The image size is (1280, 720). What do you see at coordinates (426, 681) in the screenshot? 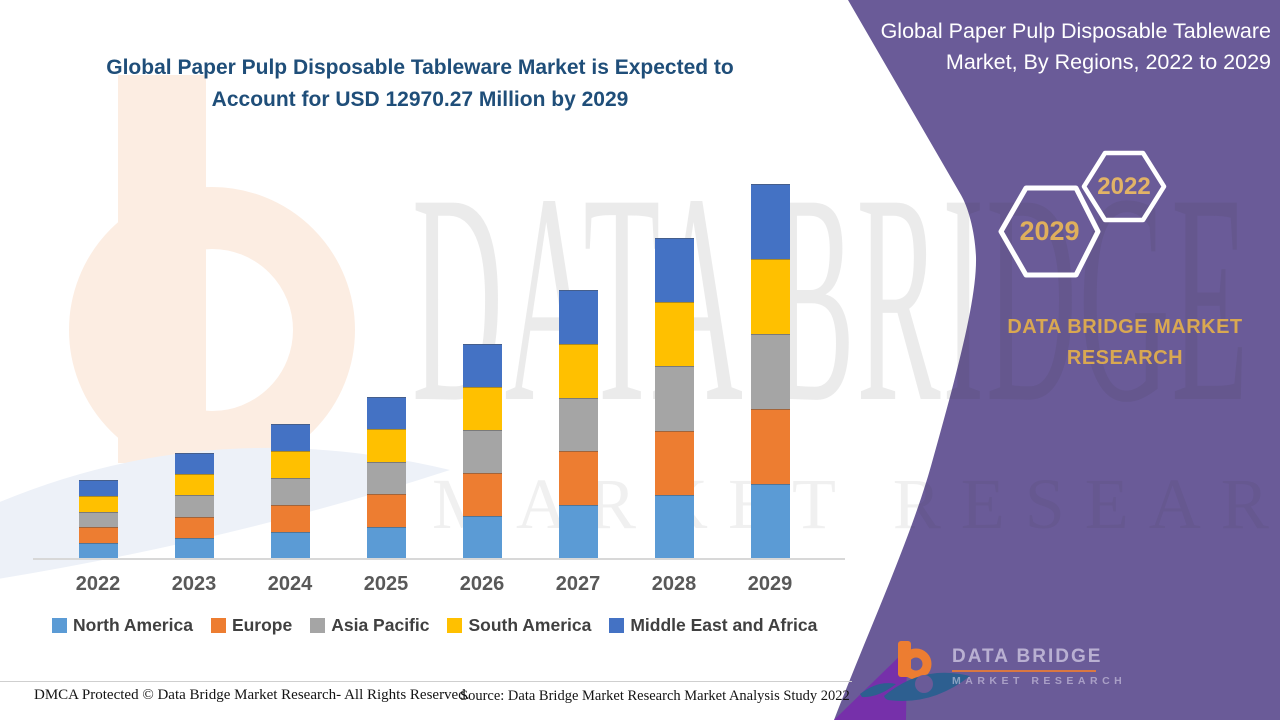
I see `footer-divider` at bounding box center [426, 681].